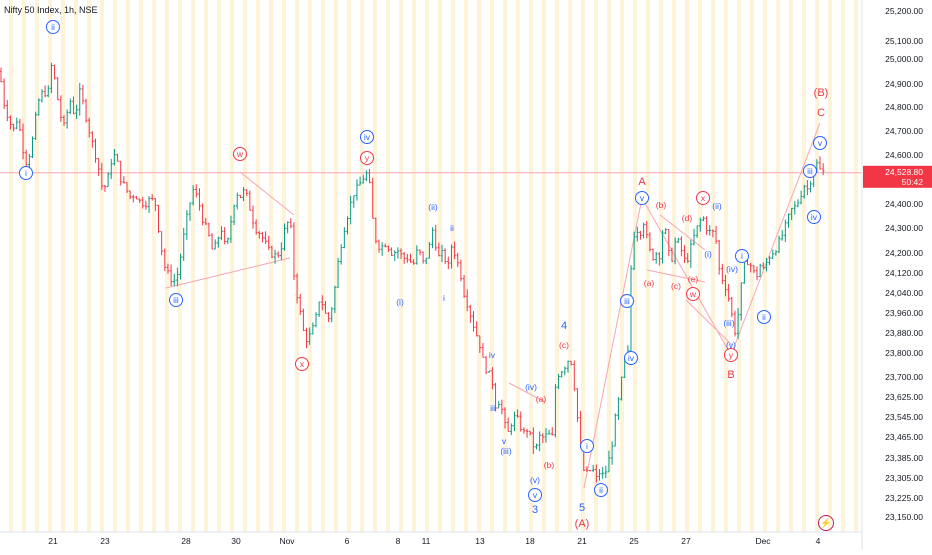 This screenshot has width=932, height=555. I want to click on wave-label: A, so click(642, 182).